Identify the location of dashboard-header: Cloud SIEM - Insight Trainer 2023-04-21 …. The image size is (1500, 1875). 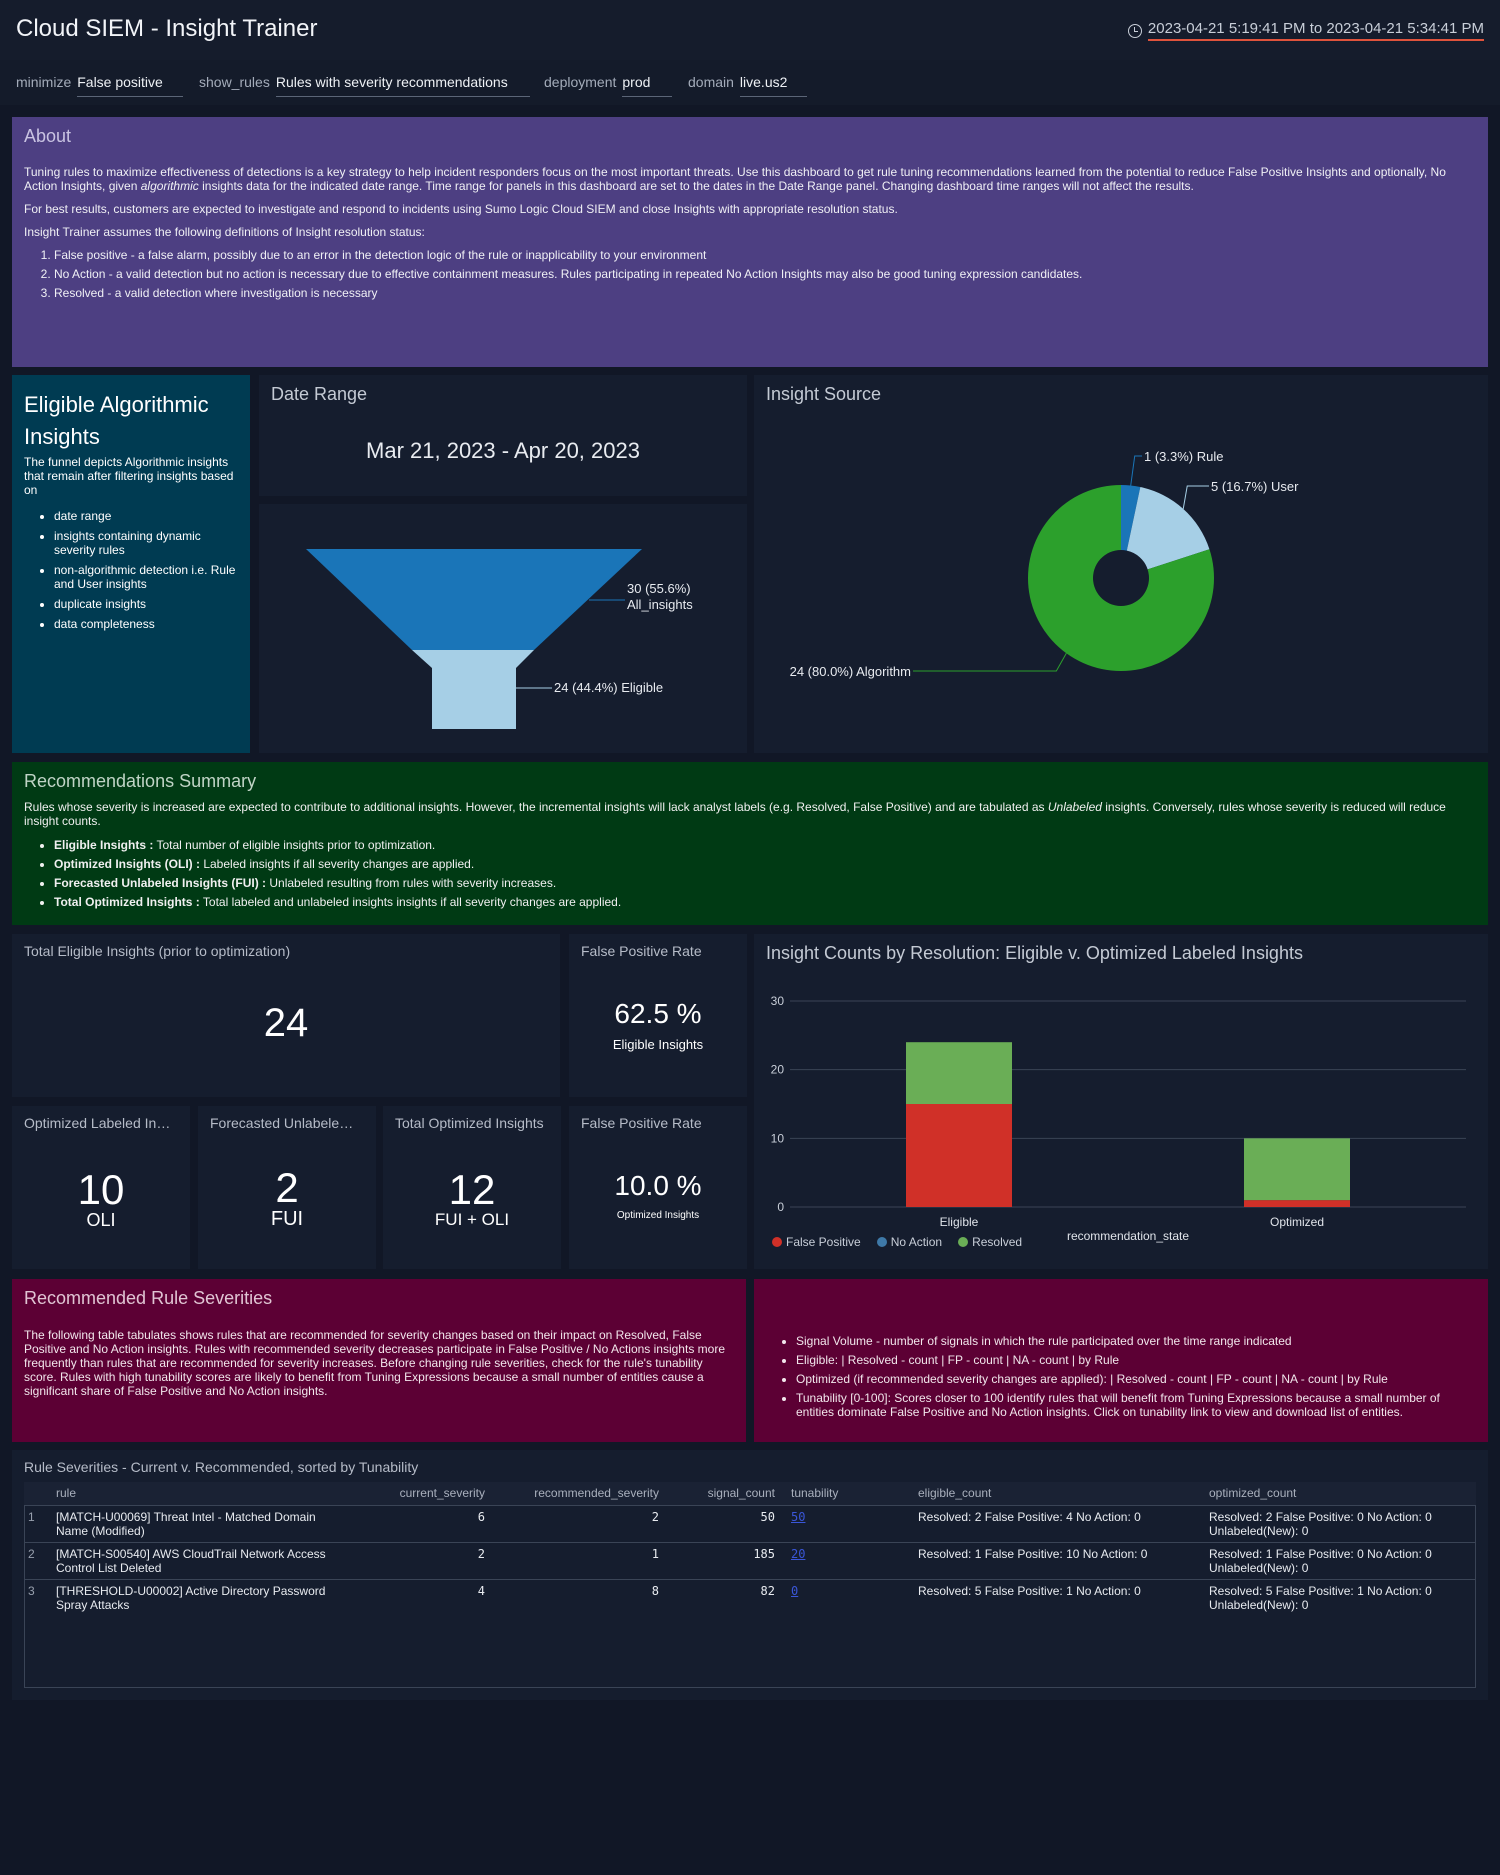
(750, 30).